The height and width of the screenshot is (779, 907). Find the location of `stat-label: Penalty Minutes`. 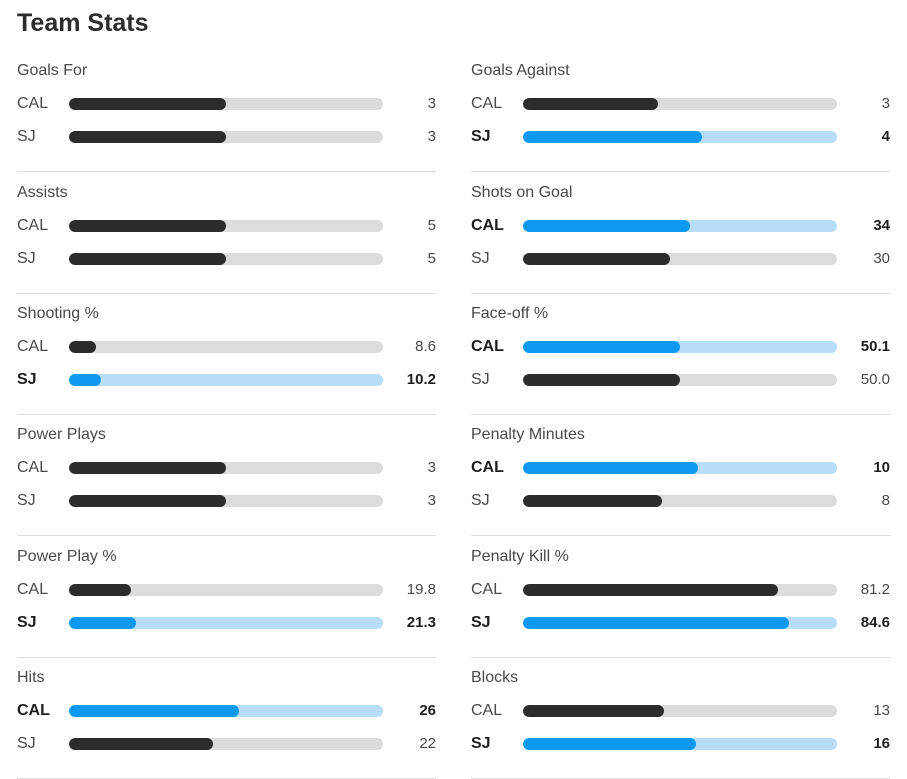

stat-label: Penalty Minutes is located at coordinates (528, 434).